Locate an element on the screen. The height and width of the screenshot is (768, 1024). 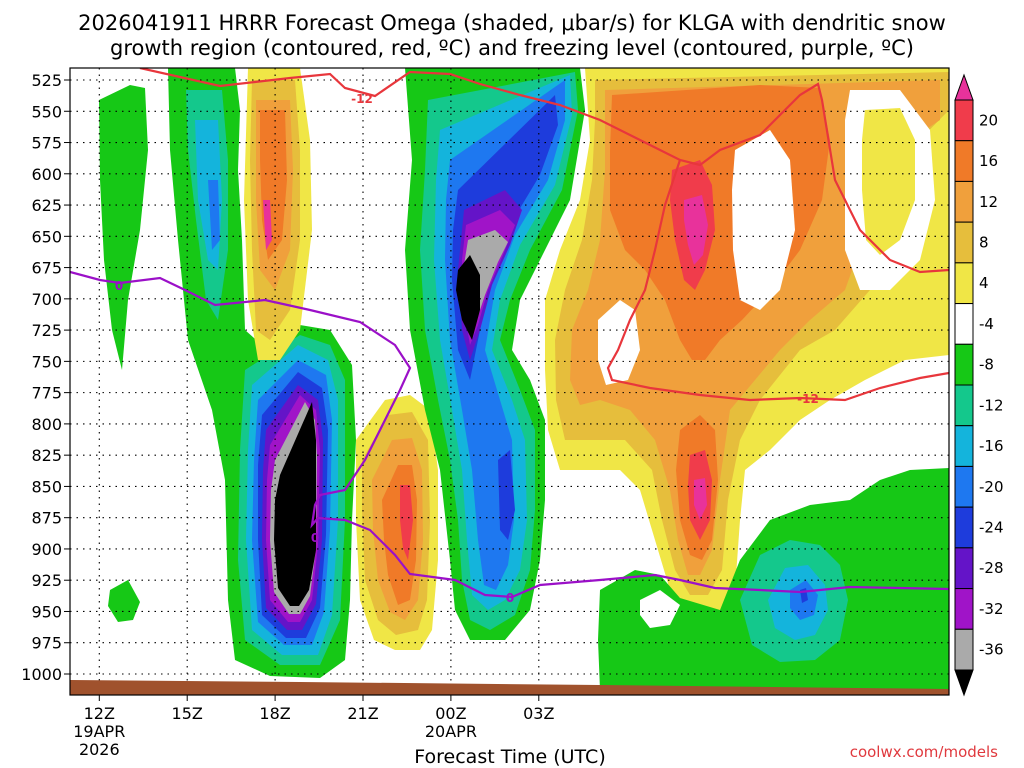
x-tick-label: 18Z is located at coordinates (274, 713).